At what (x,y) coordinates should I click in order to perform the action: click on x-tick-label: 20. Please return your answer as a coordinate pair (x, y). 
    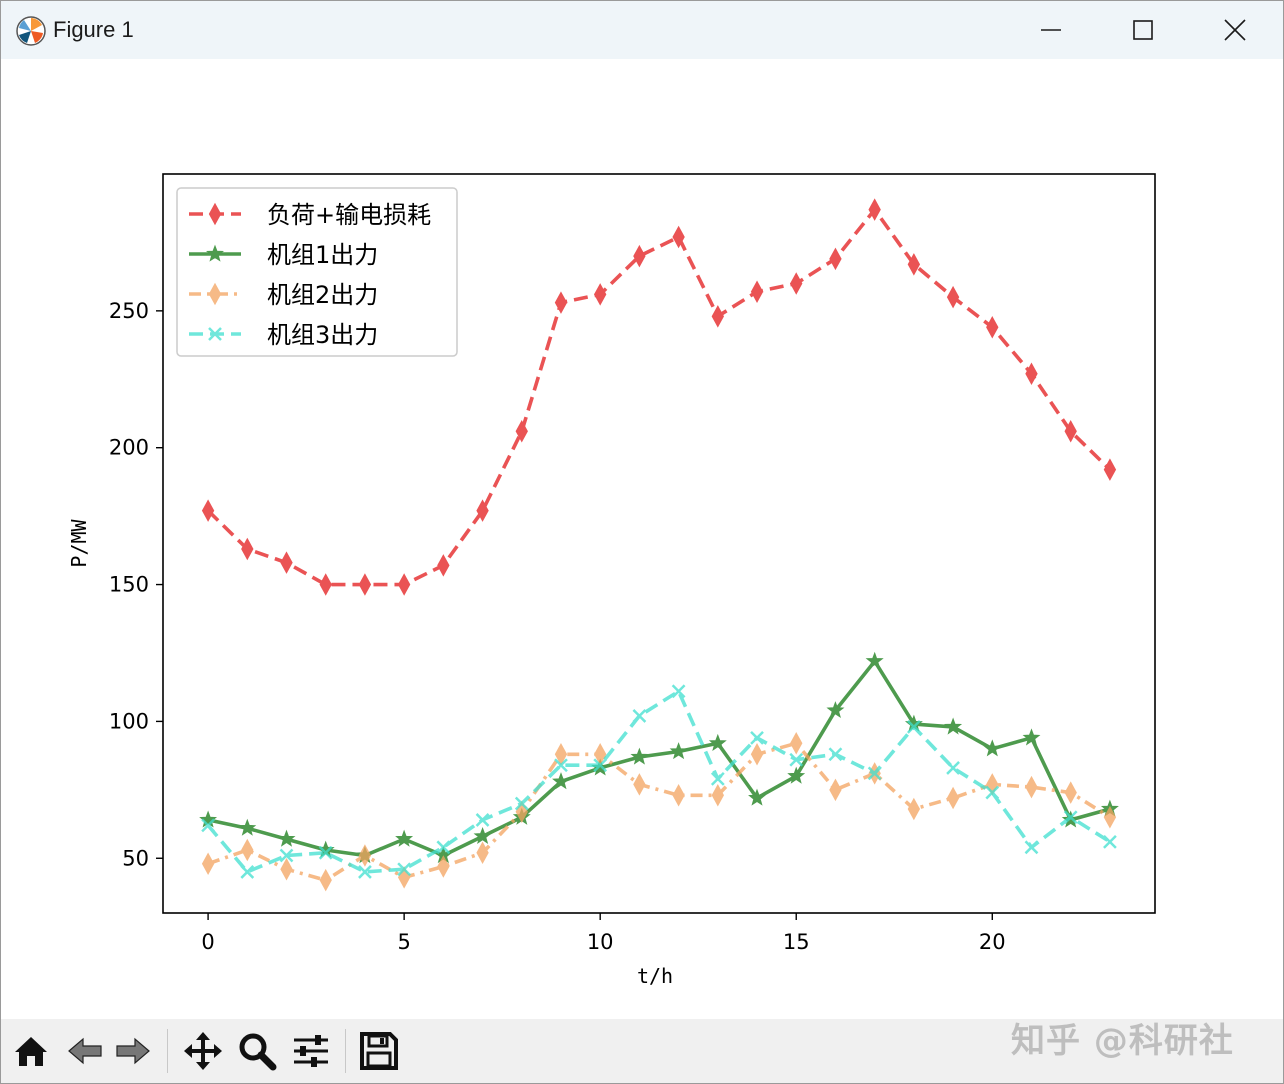
    Looking at the image, I should click on (992, 942).